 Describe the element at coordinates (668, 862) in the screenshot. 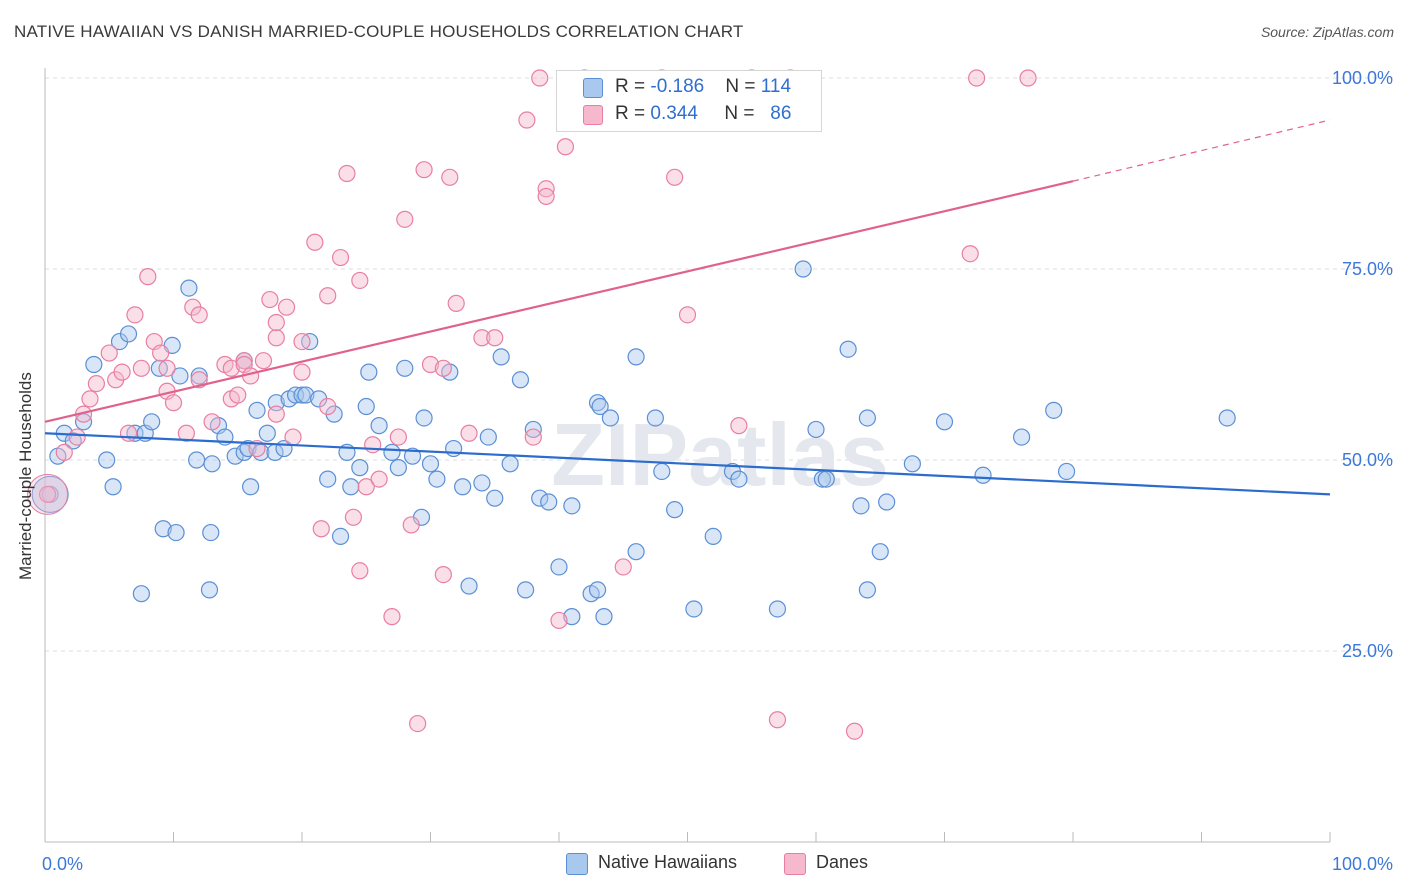

I see `legend-label: Native Hawaiians` at that location.